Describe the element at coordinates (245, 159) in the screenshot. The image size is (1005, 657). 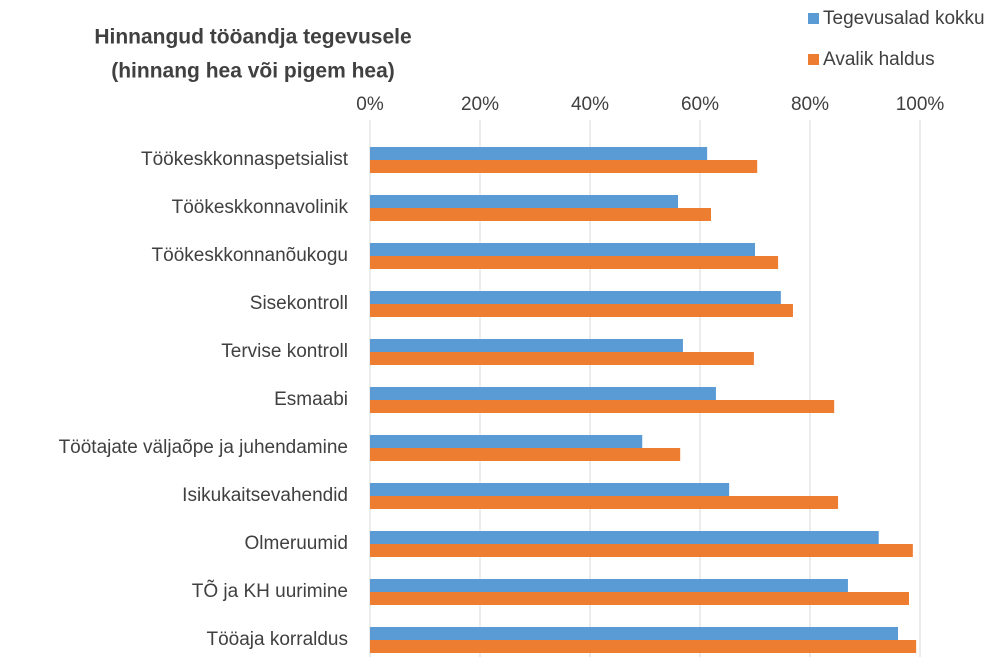
I see `y-tick-label: Töökeskkonnaspetsialist` at that location.